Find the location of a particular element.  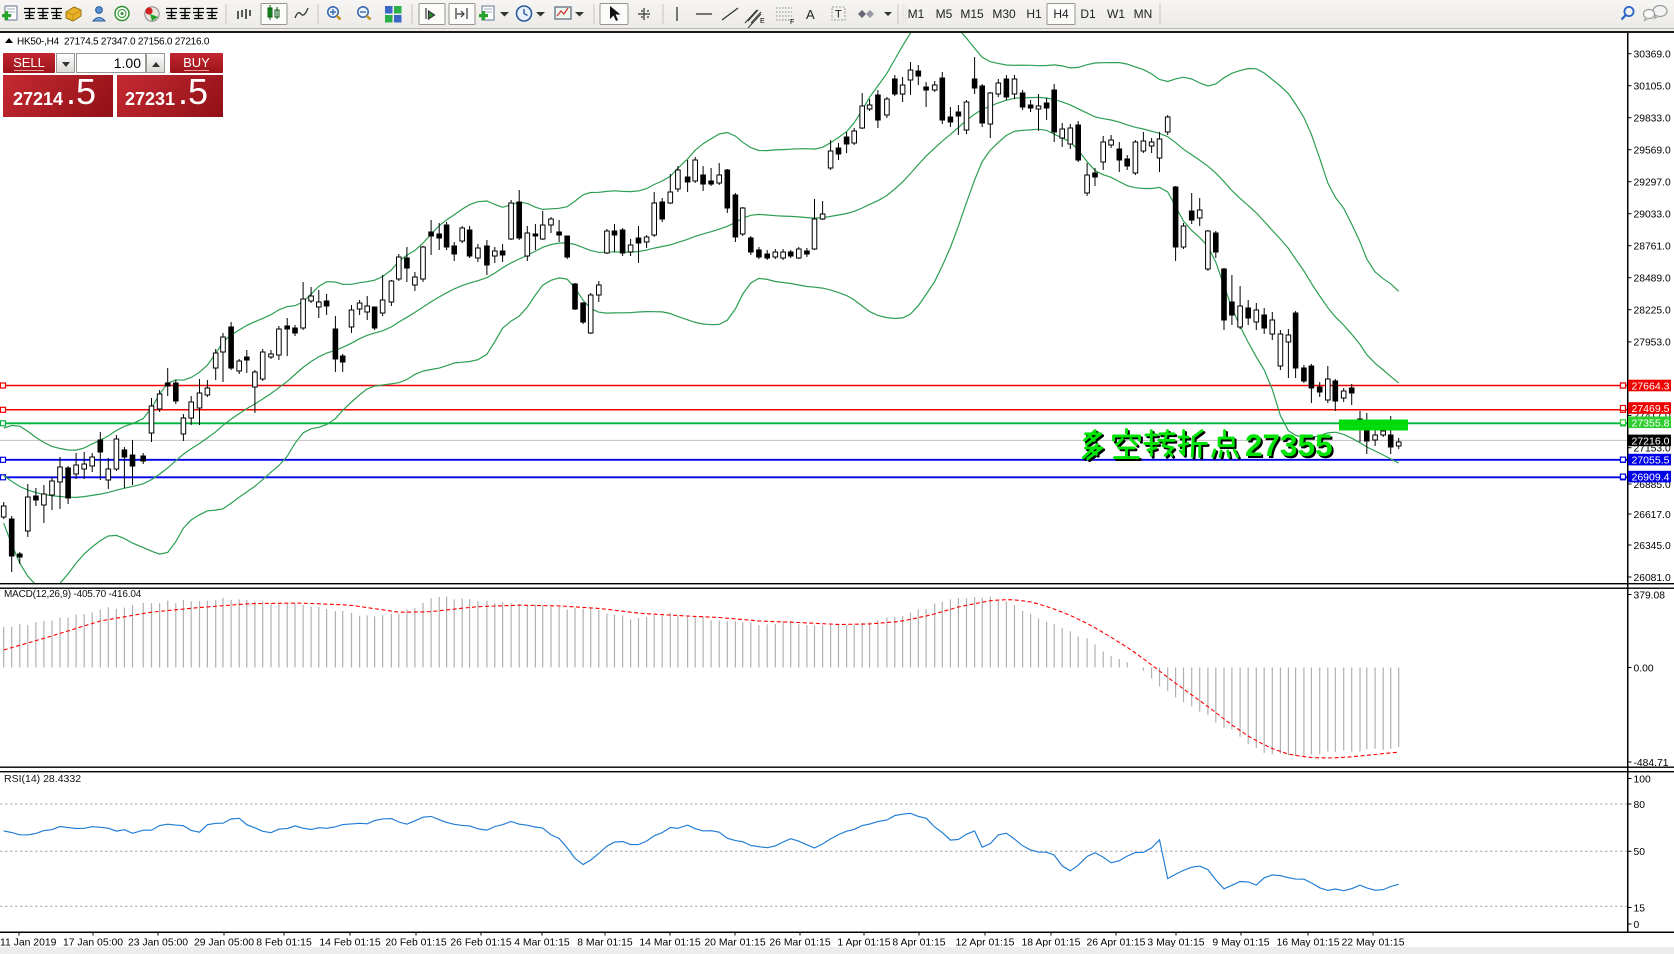

svg-text: 26 Apr 01:15 is located at coordinates (1116, 943).